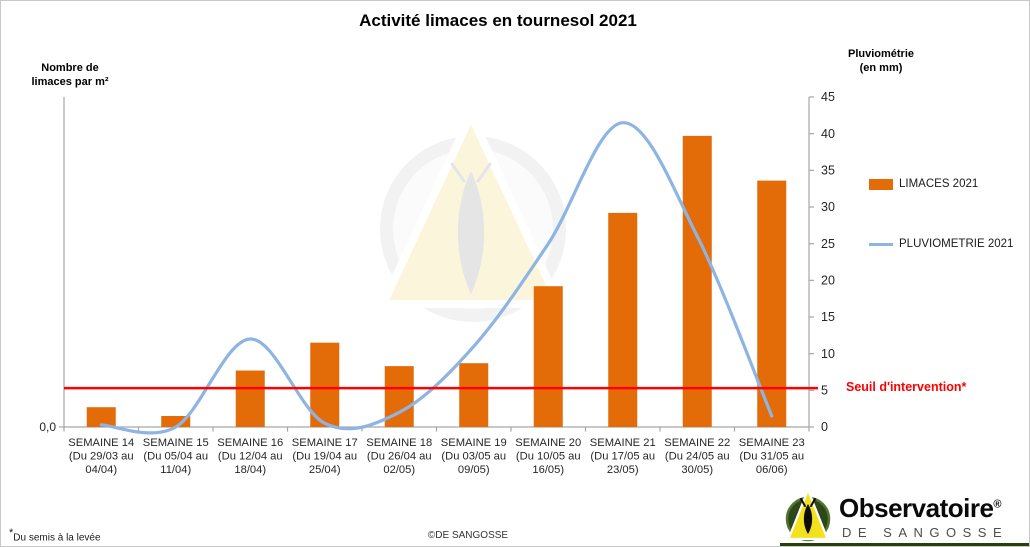  What do you see at coordinates (47, 427) in the screenshot?
I see `left-axis-tick-label: 0,0` at bounding box center [47, 427].